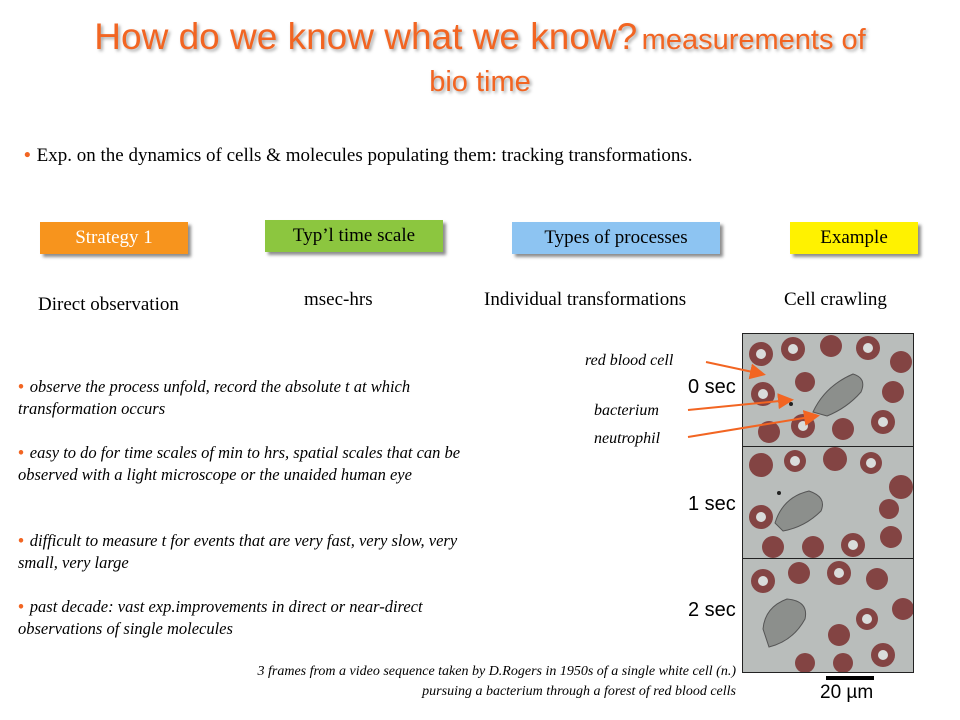 The height and width of the screenshot is (720, 960). I want to click on scale-bar, so click(850, 678).